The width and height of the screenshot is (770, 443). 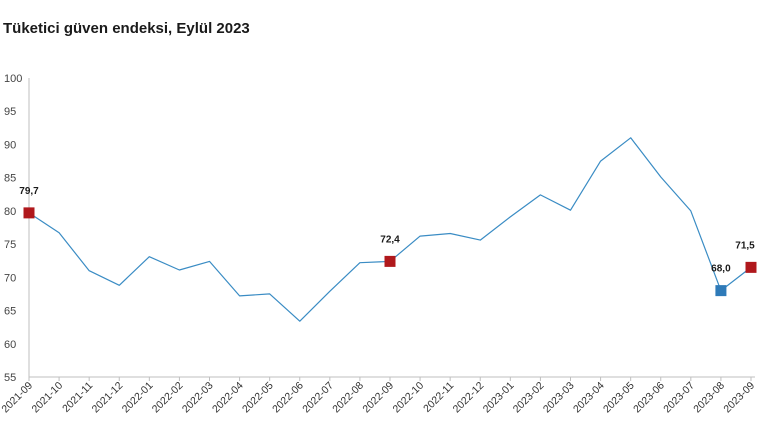 I want to click on chart-title: Tüketici güven endeksi, Eylül 2023, so click(x=126, y=28).